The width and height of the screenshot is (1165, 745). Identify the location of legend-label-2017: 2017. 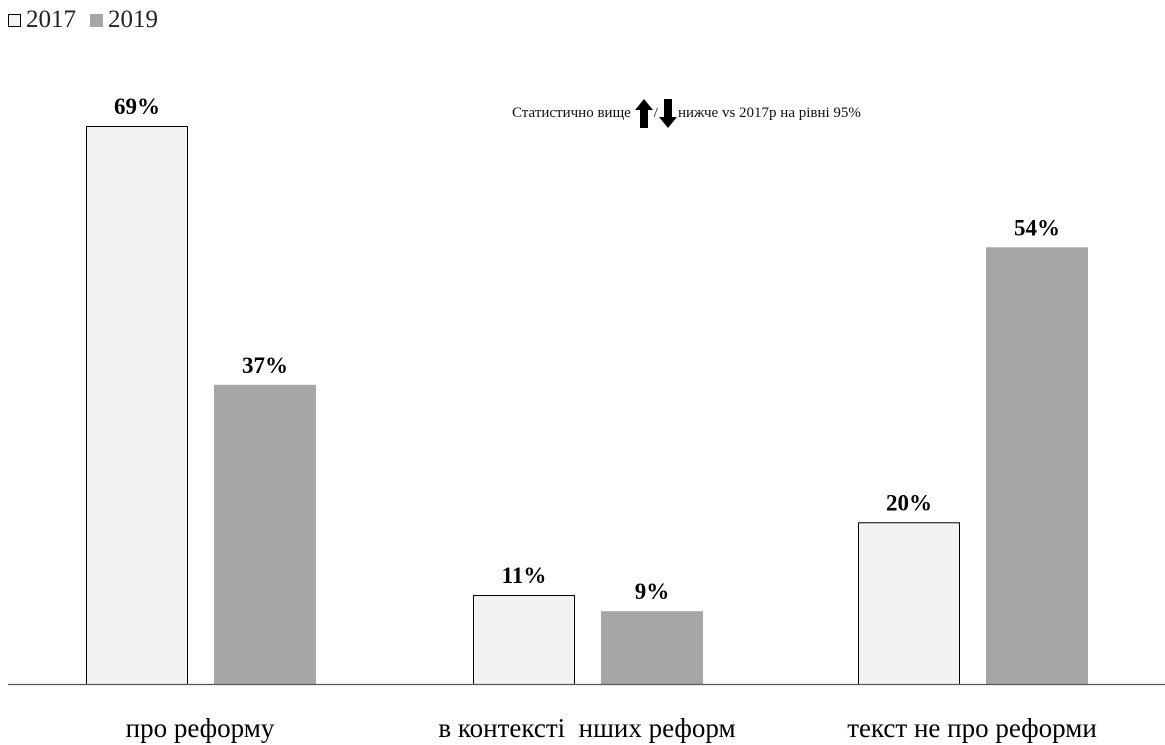
(51, 19).